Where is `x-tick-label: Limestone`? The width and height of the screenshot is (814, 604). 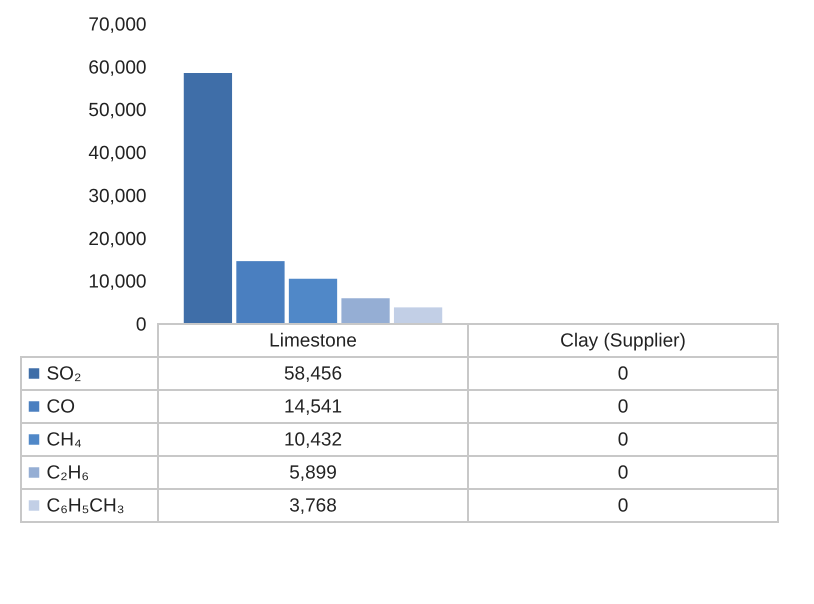 x-tick-label: Limestone is located at coordinates (313, 341).